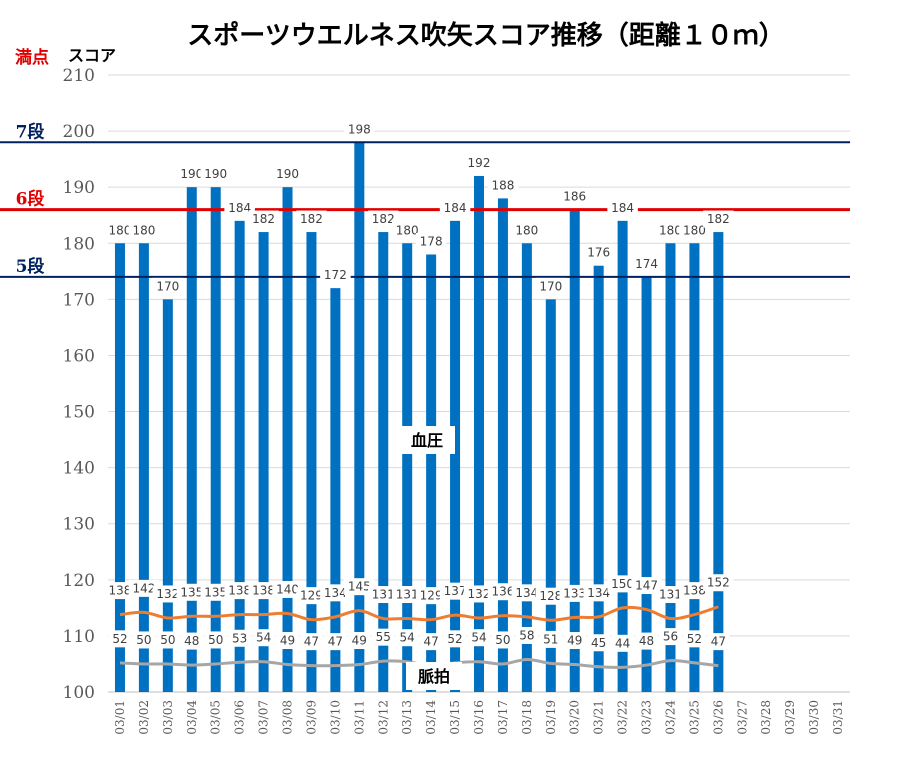  What do you see at coordinates (287, 174) in the screenshot?
I see `data-label: 190` at bounding box center [287, 174].